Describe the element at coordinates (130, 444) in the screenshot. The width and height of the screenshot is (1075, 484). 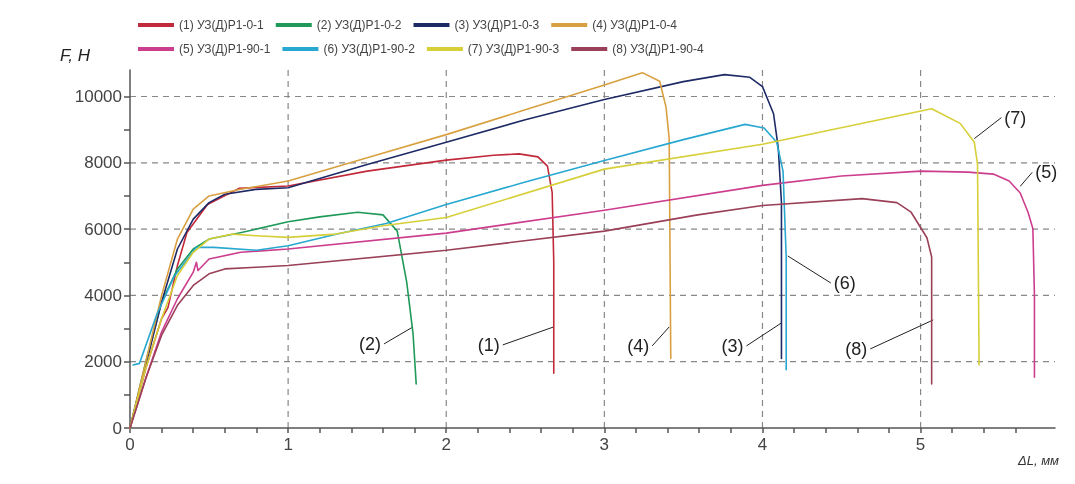
I see `x-tick-label: 0` at that location.